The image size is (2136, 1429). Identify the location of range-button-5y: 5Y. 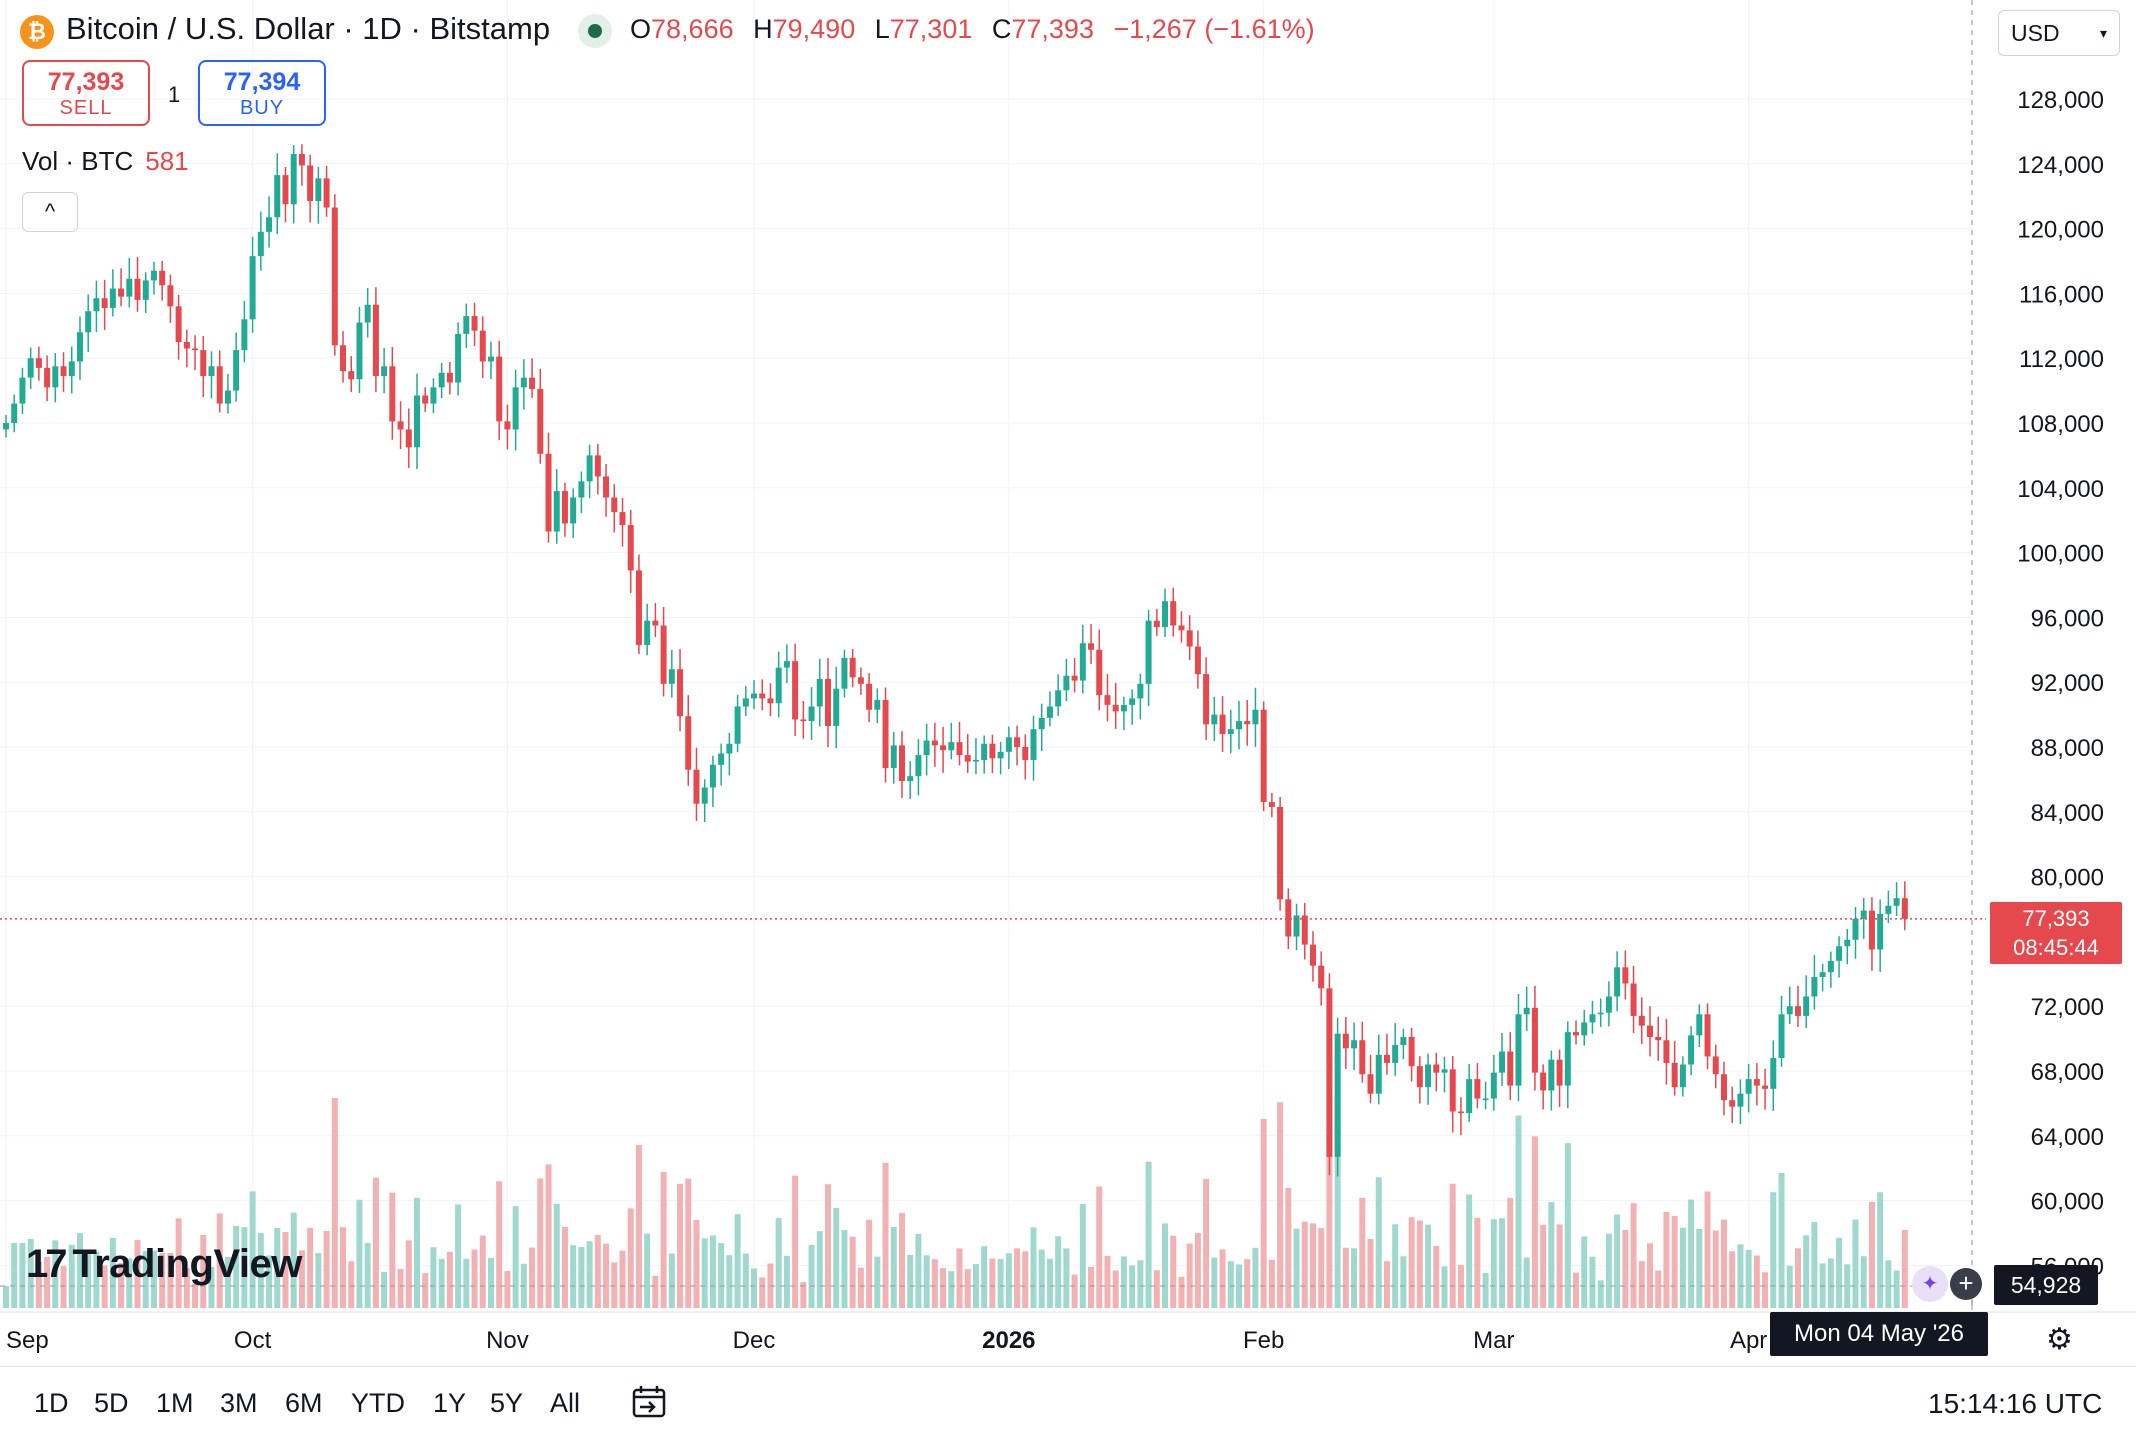
(507, 1403).